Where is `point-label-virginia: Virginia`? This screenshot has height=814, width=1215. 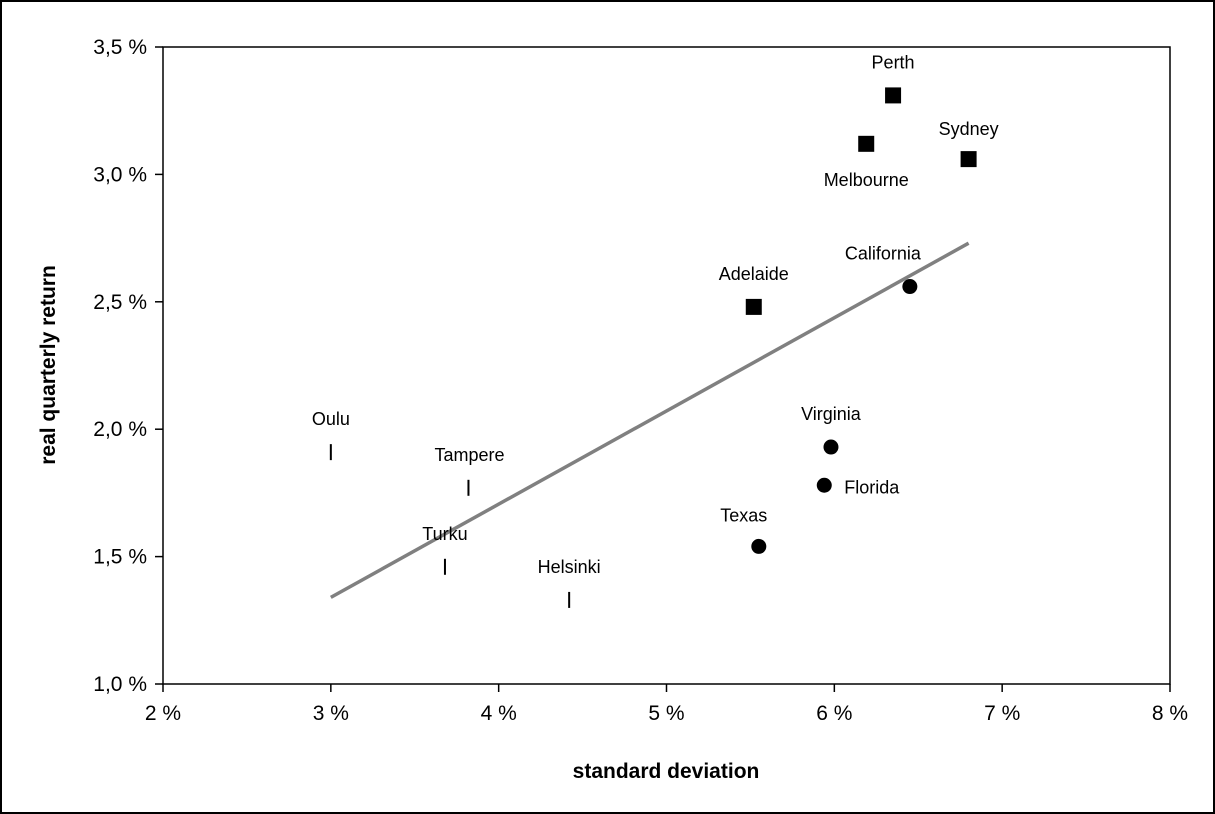
point-label-virginia: Virginia is located at coordinates (831, 414).